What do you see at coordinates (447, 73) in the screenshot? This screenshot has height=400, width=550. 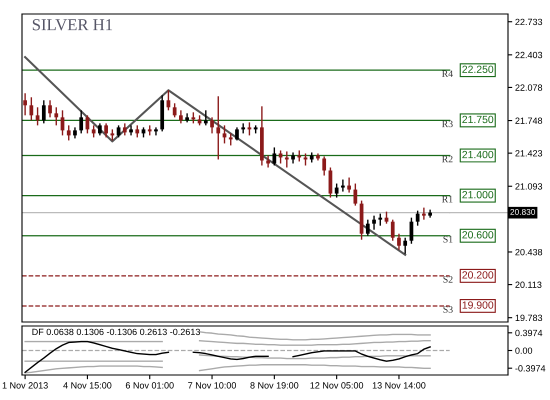 I see `ref-line-label: R4` at bounding box center [447, 73].